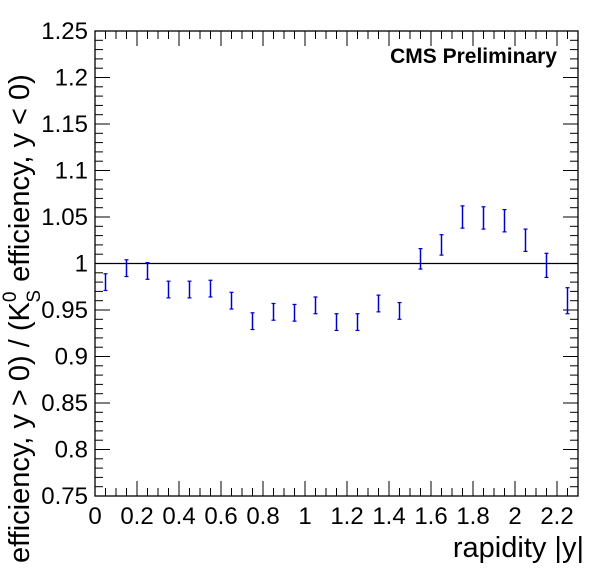 Image resolution: width=596 pixels, height=572 pixels. What do you see at coordinates (304, 516) in the screenshot?
I see `x-tick-label: 1` at bounding box center [304, 516].